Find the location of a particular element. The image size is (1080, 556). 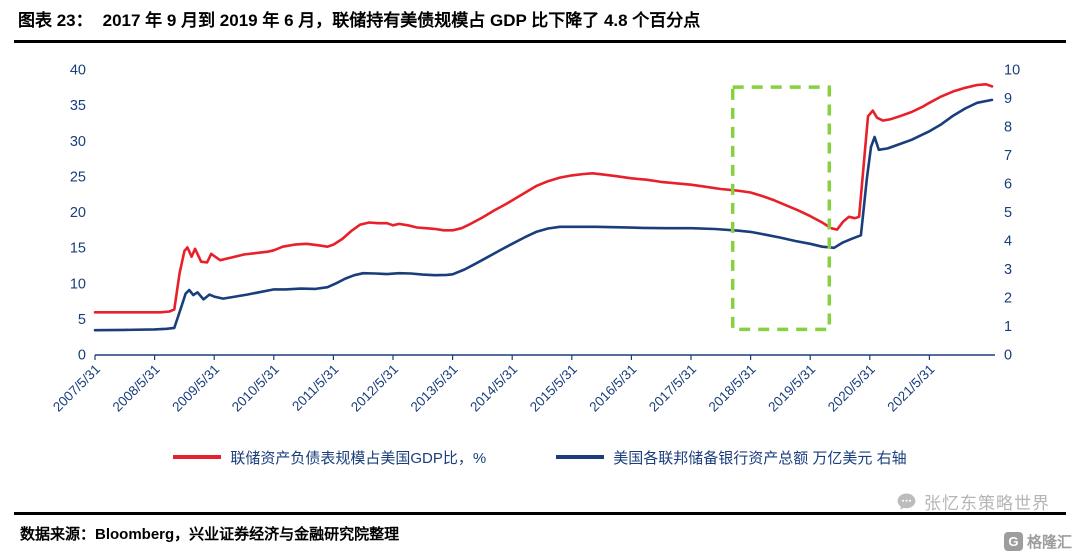

red-line-swatch is located at coordinates (197, 457).